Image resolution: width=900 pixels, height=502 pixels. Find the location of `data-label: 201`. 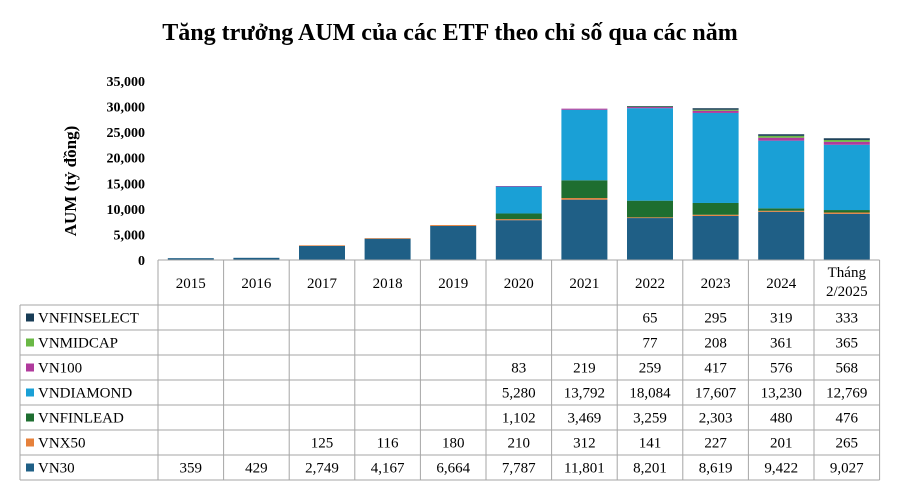

data-label: 201 is located at coordinates (781, 444).